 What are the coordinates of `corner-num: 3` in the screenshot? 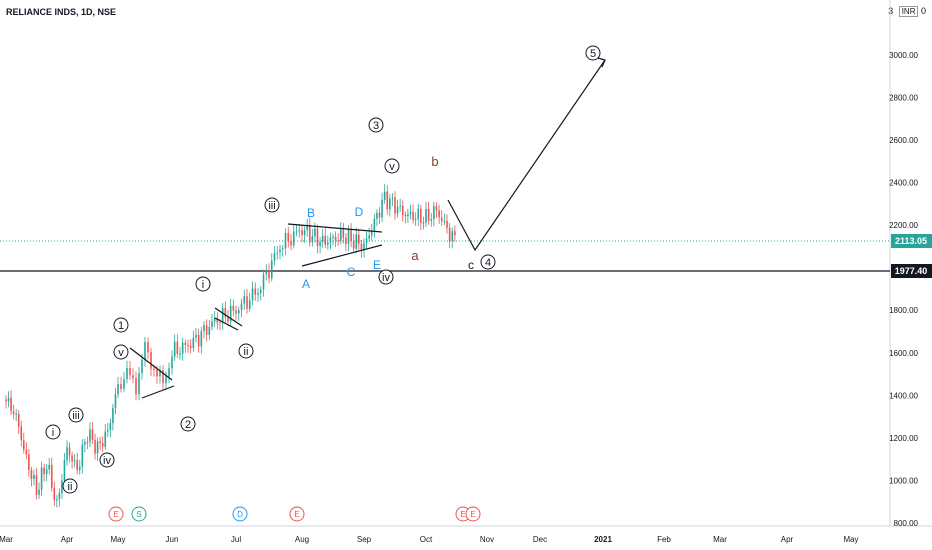 It's located at (891, 11).